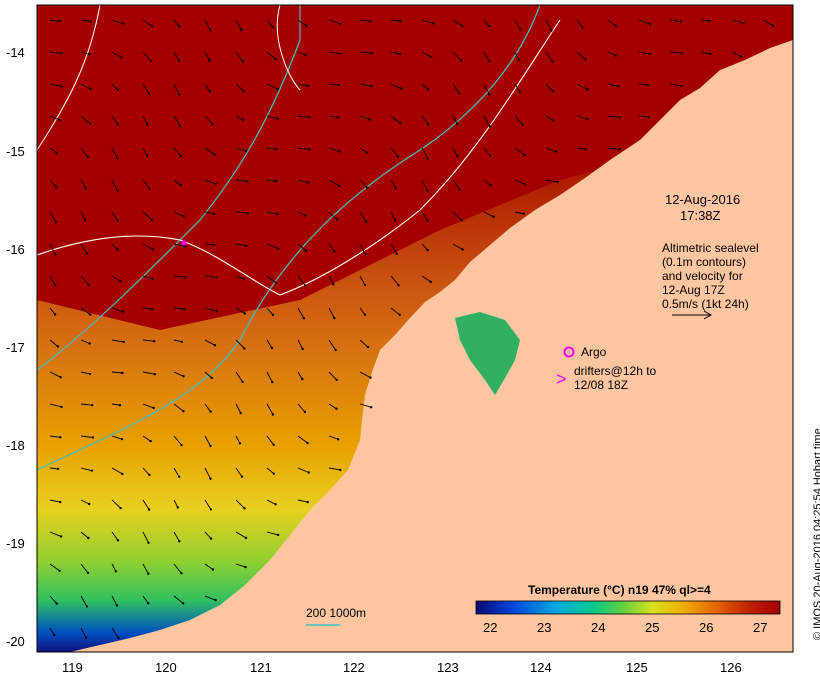 The width and height of the screenshot is (820, 680). Describe the element at coordinates (544, 627) in the screenshot. I see `colorbar-tick: 23` at that location.